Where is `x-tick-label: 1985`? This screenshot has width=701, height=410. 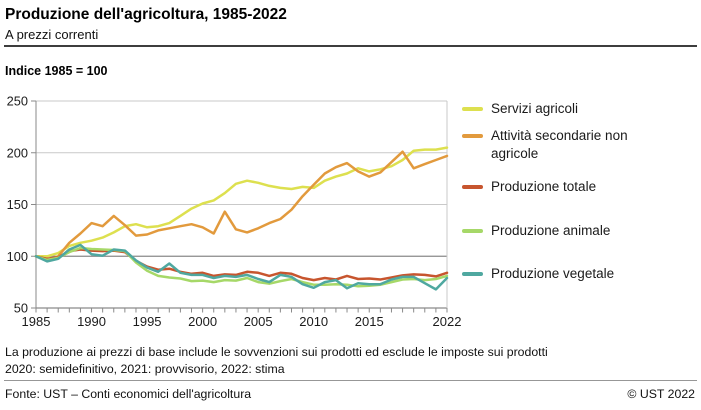
x-tick-label: 1985 is located at coordinates (36, 321).